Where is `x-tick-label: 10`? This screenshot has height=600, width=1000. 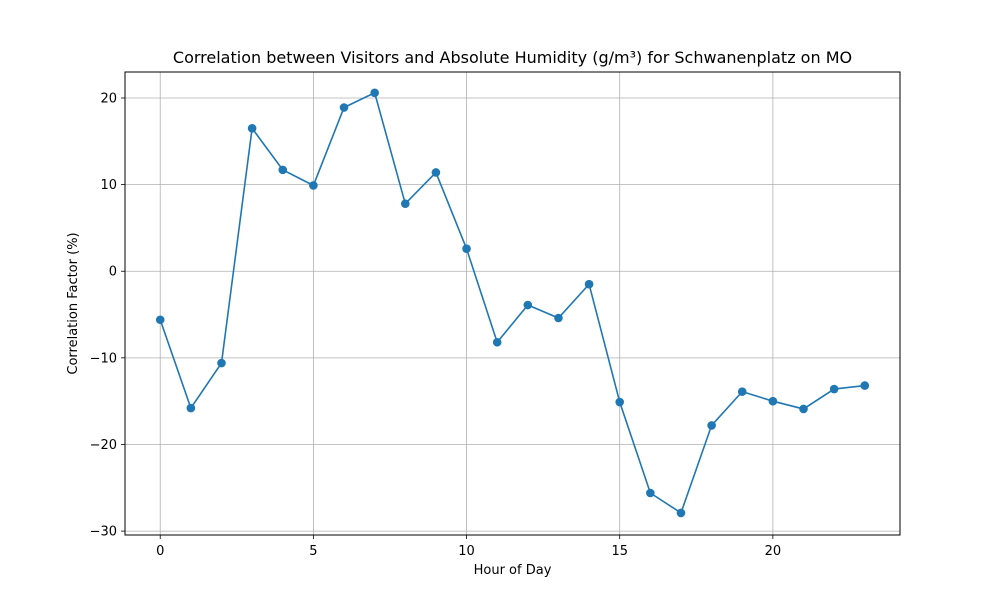
x-tick-label: 10 is located at coordinates (466, 551).